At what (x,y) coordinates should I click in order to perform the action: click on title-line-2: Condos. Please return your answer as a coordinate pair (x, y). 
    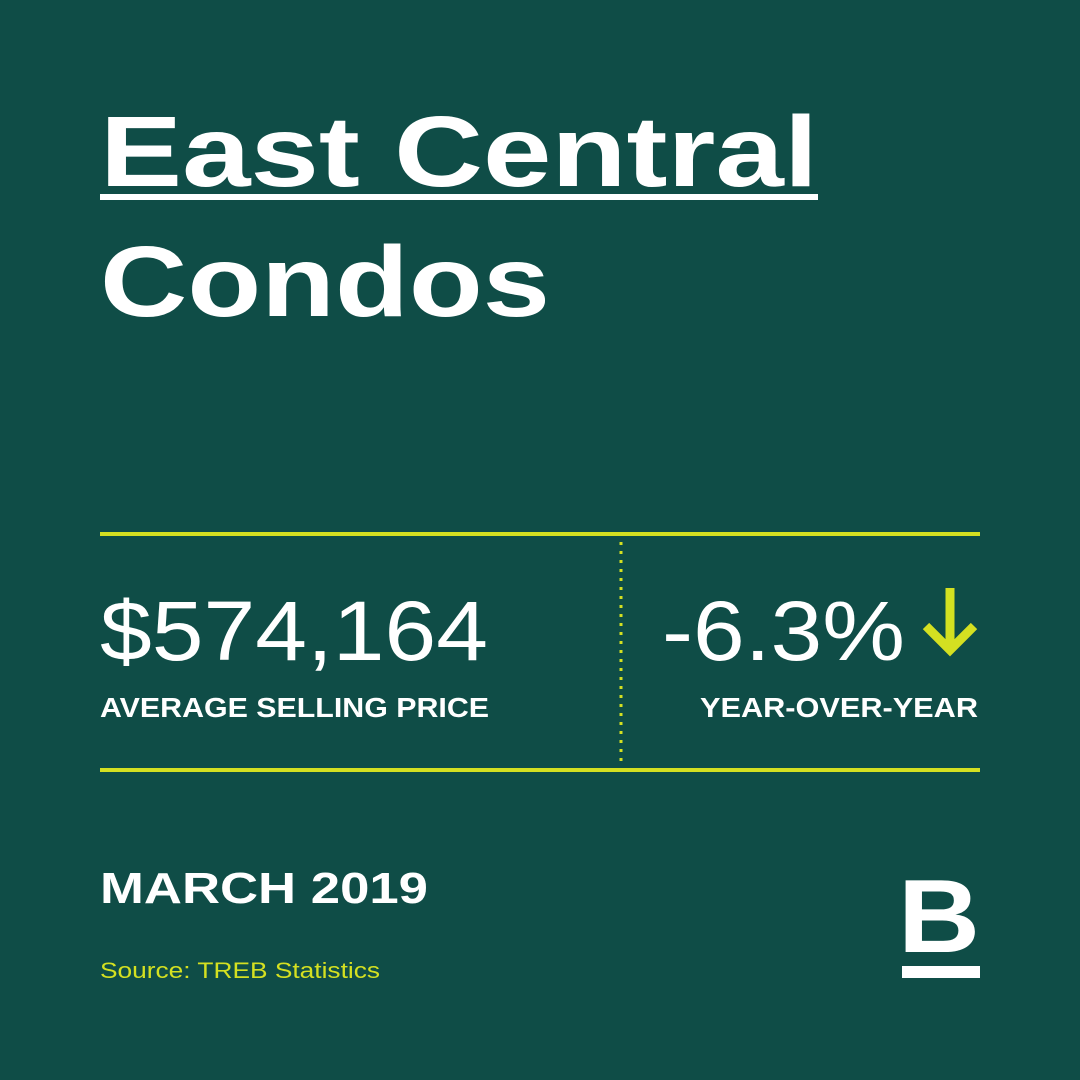
    Looking at the image, I should click on (325, 282).